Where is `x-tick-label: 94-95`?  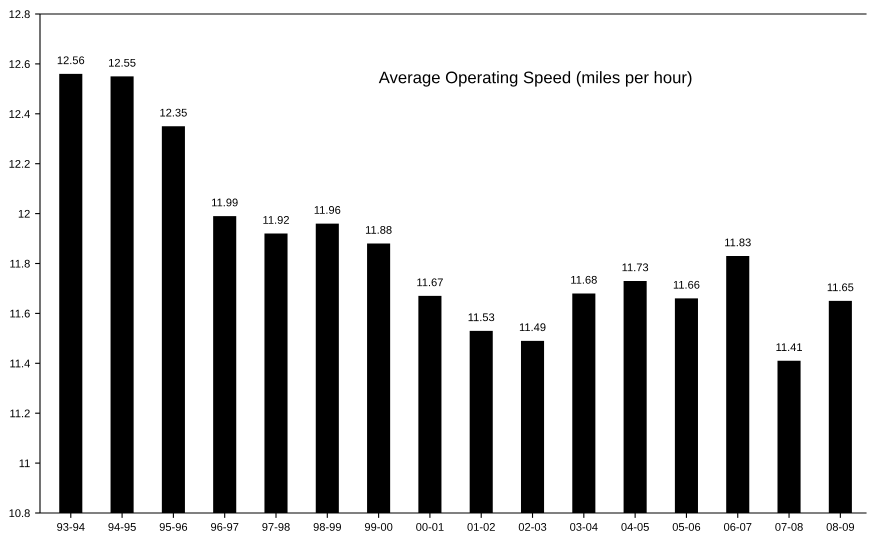 x-tick-label: 94-95 is located at coordinates (122, 527).